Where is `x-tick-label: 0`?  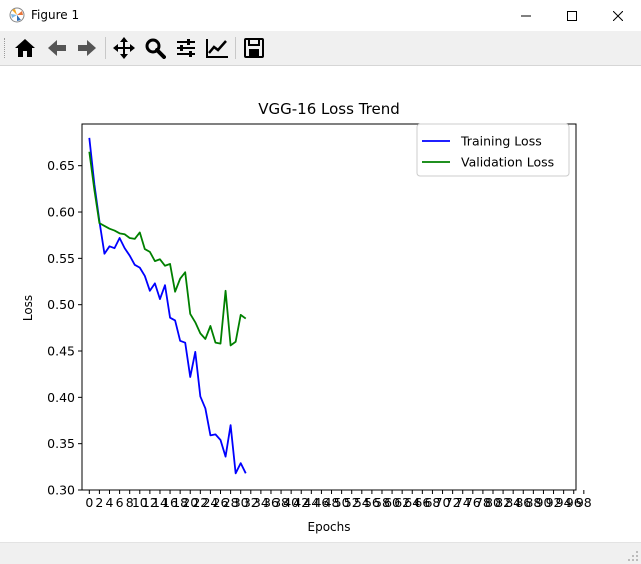
x-tick-label: 0 is located at coordinates (89, 502).